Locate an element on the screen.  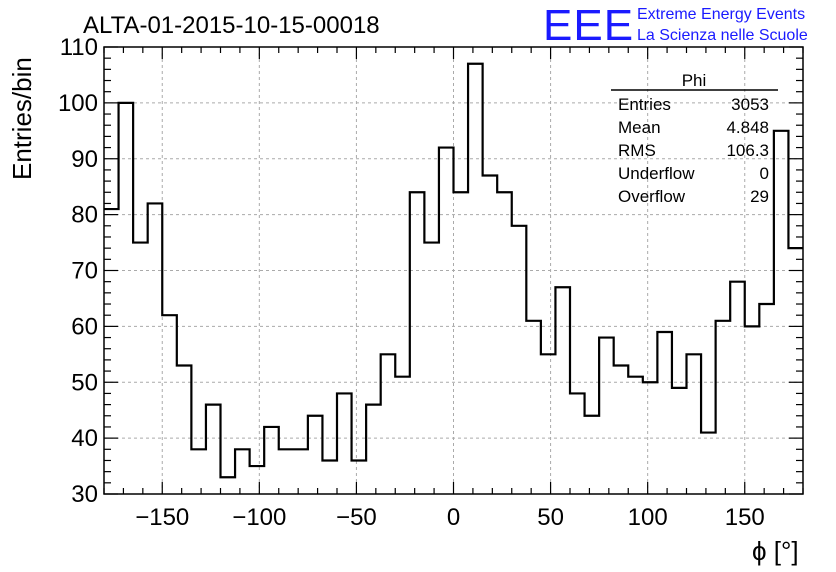
eee-logo-mark: EEE is located at coordinates (588, 25).